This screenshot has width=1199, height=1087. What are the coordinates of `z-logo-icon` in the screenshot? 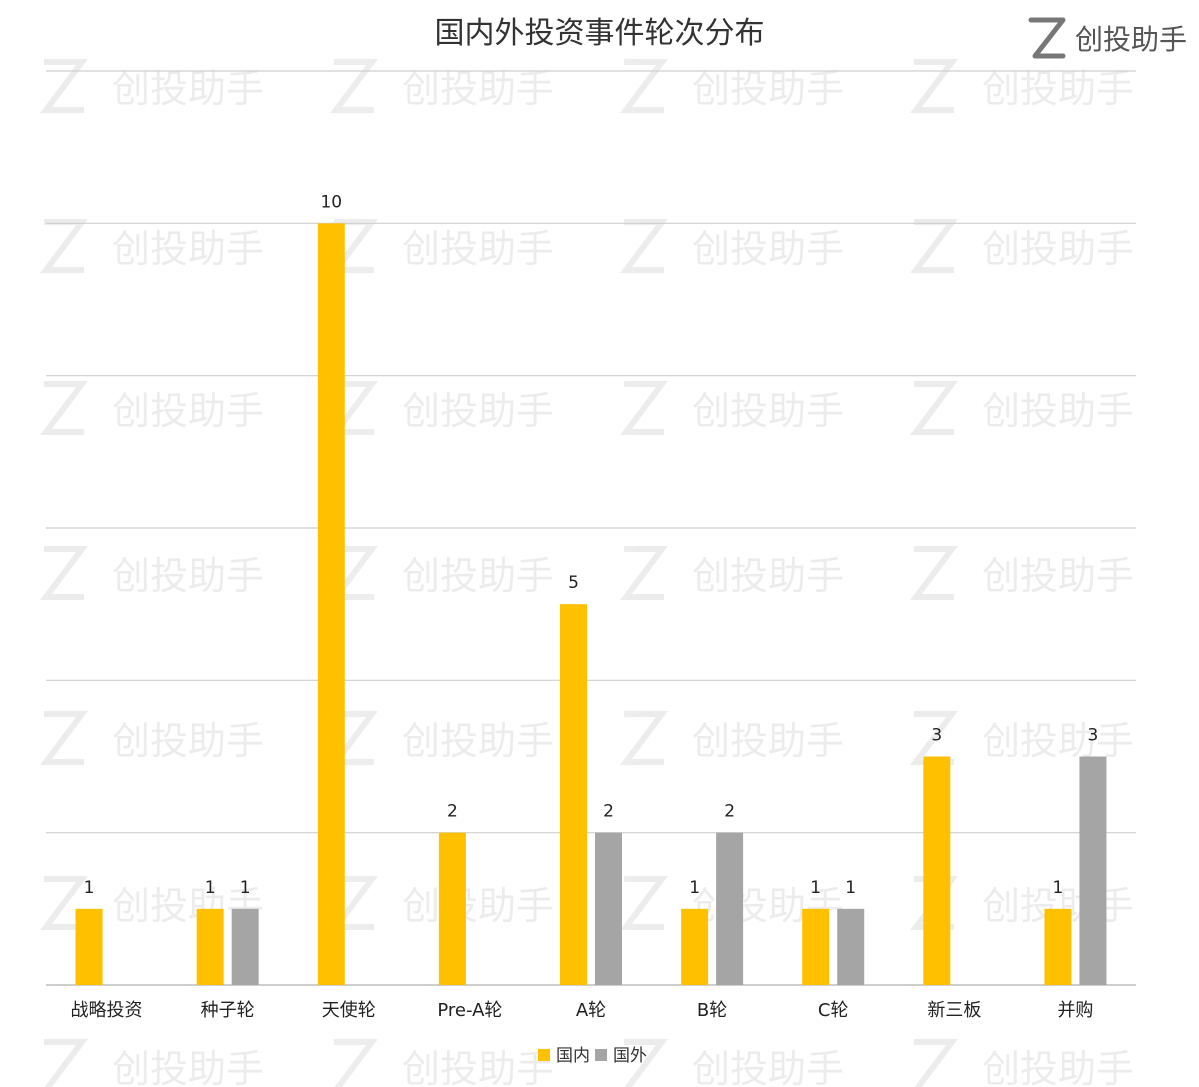 It's located at (1047, 38).